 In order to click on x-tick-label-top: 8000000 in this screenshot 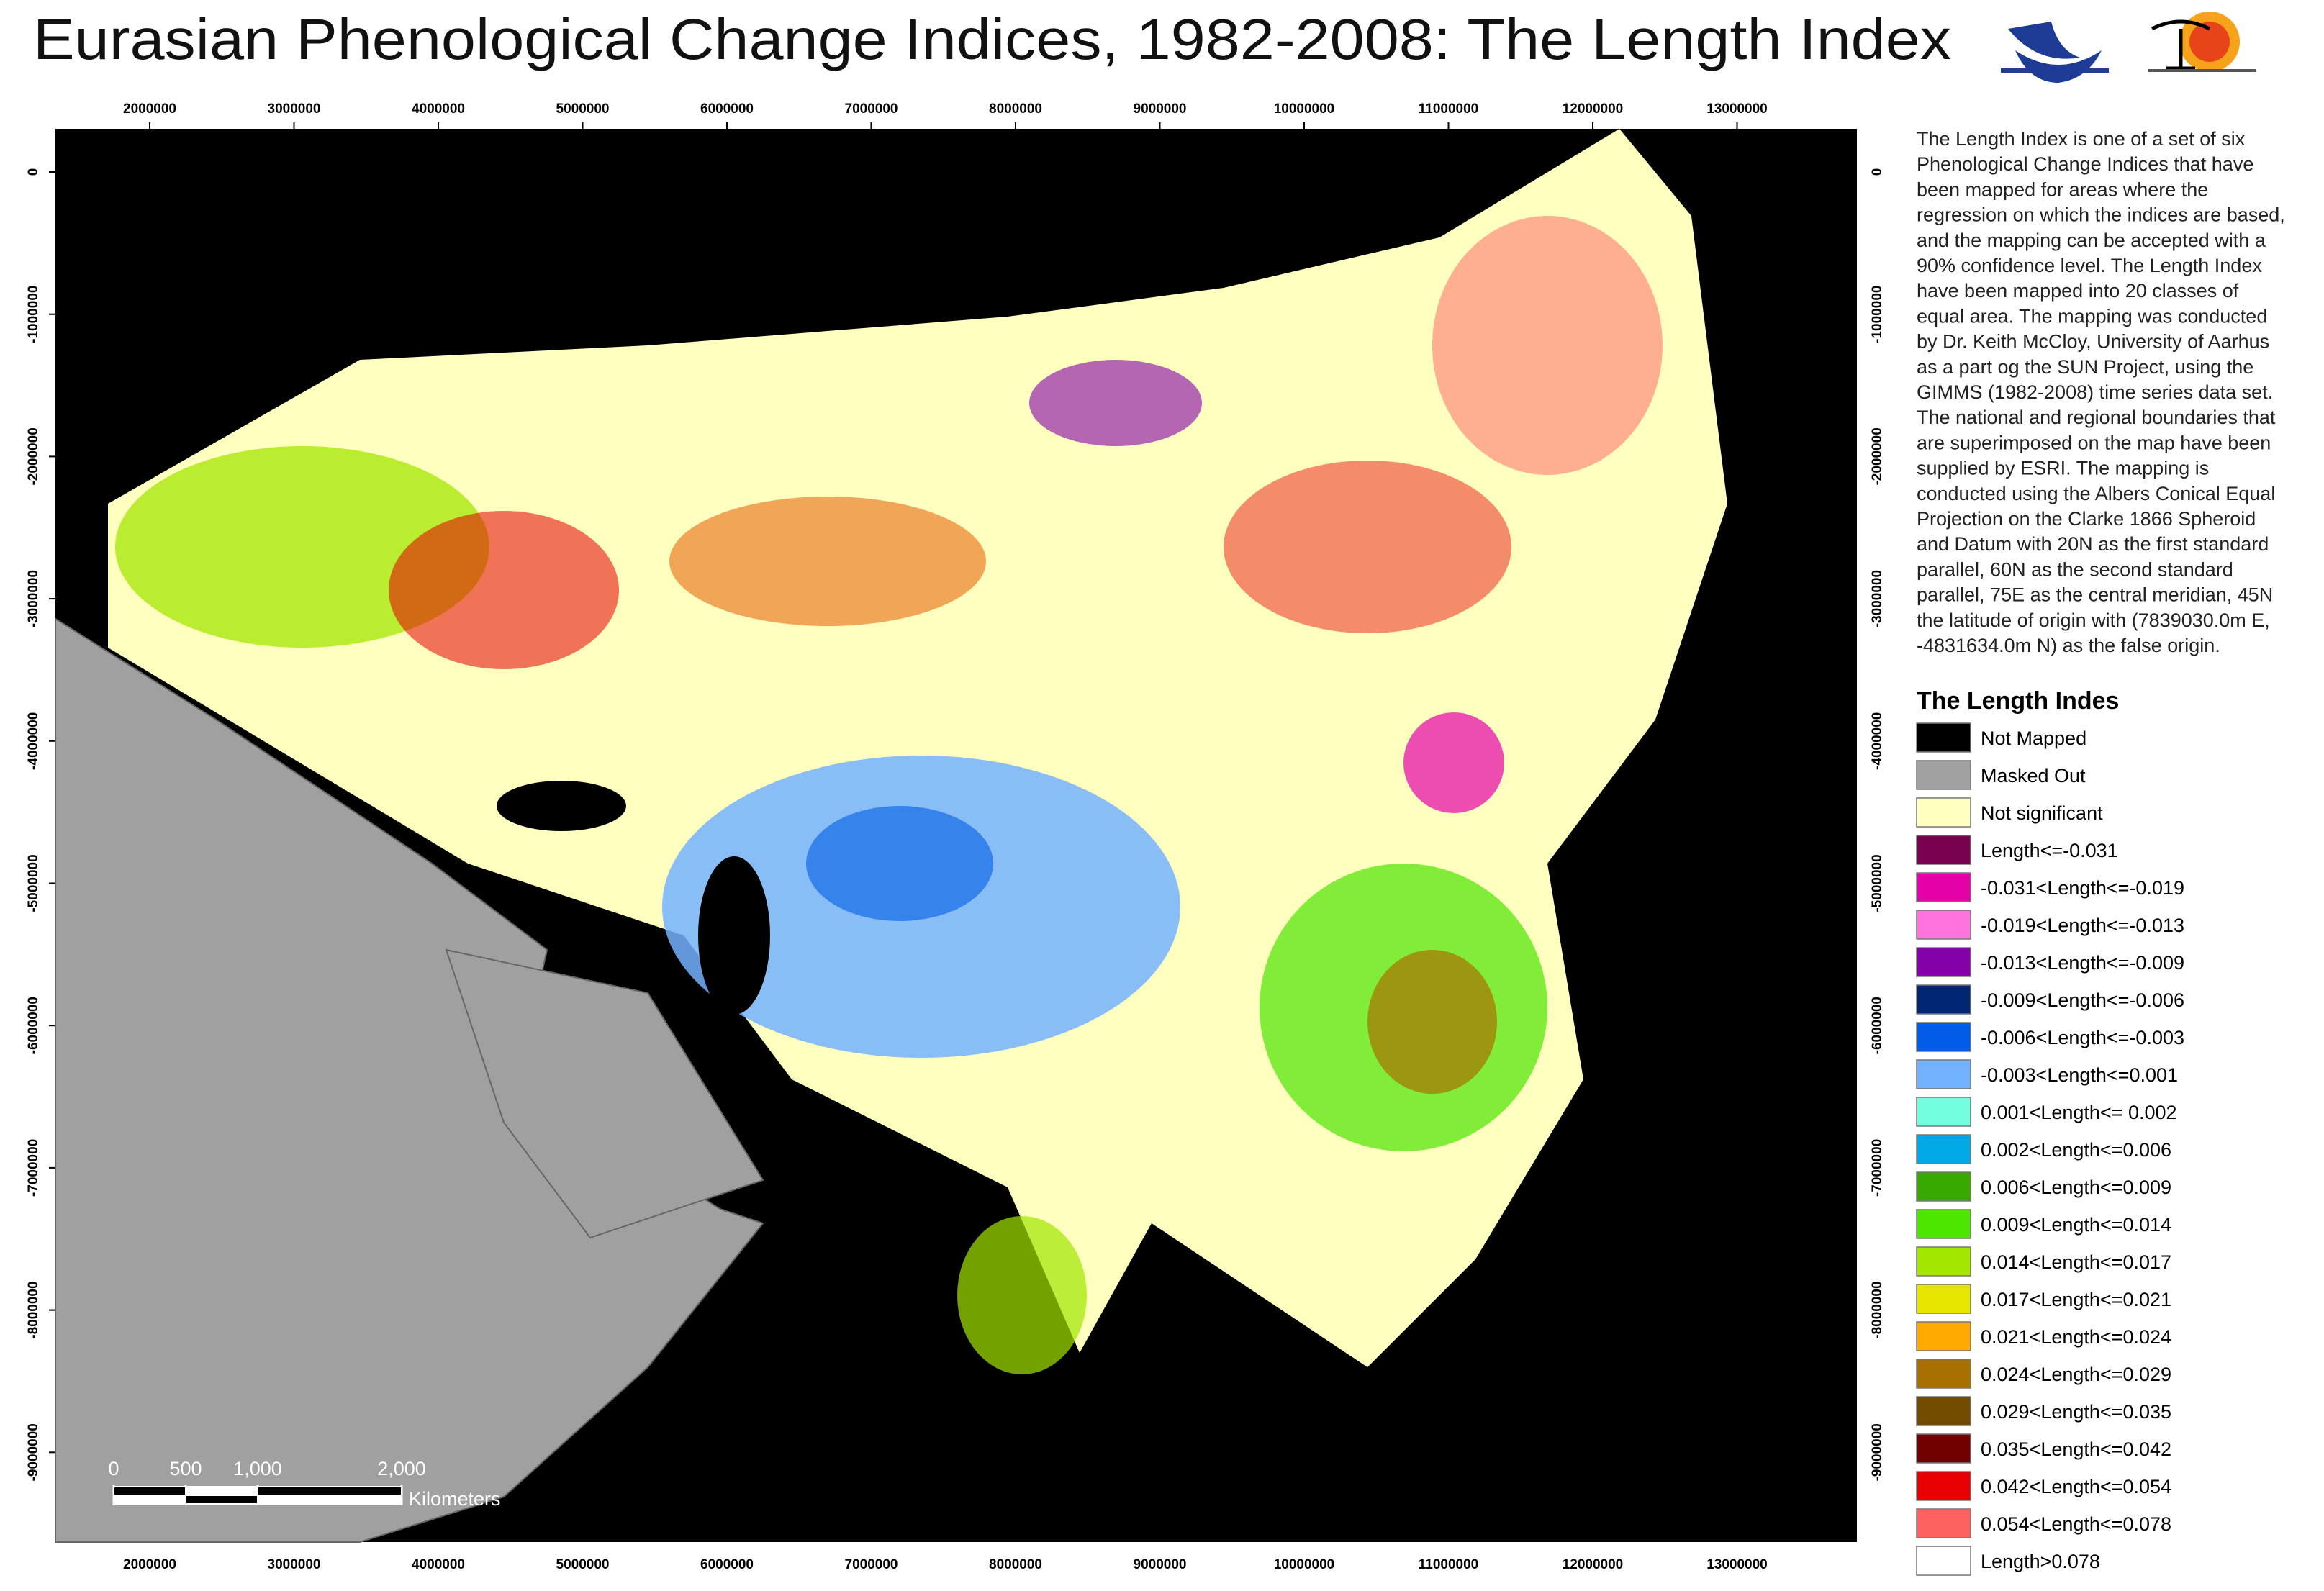, I will do `click(1015, 109)`.